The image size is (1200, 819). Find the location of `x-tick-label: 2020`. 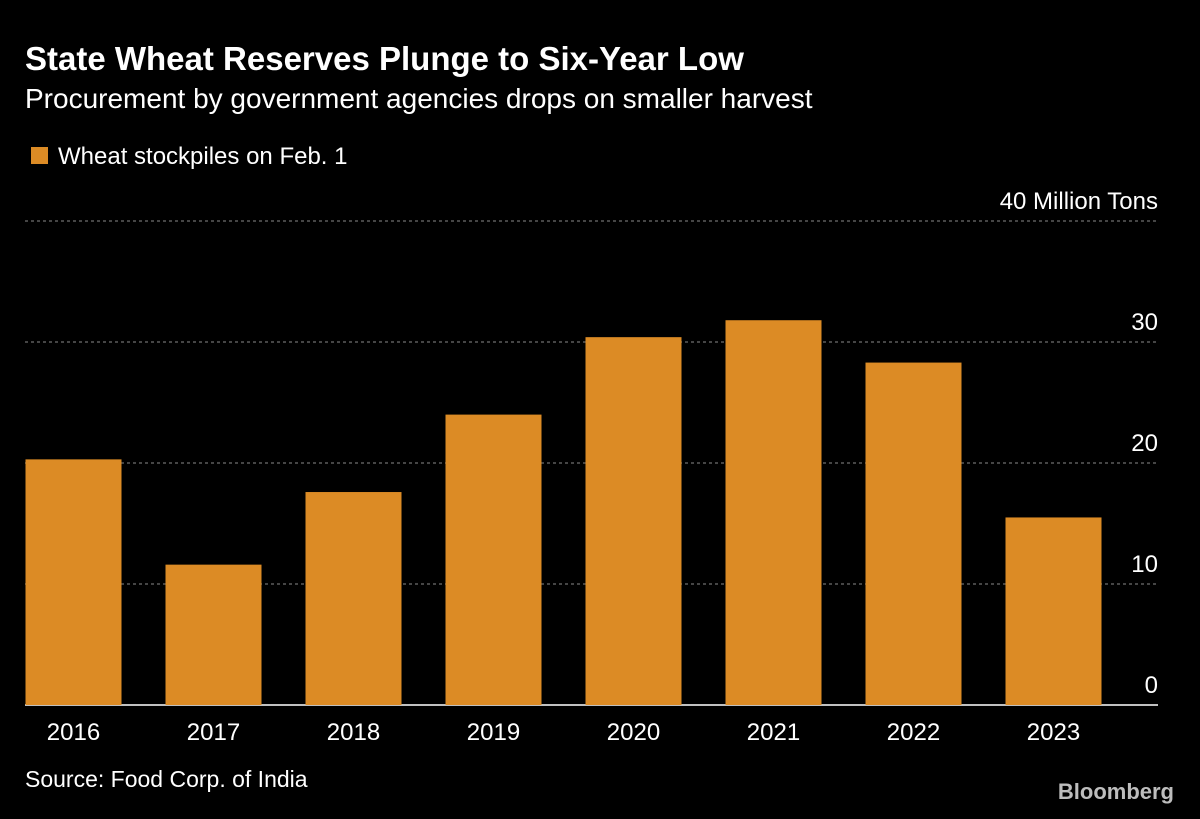

x-tick-label: 2020 is located at coordinates (633, 732).